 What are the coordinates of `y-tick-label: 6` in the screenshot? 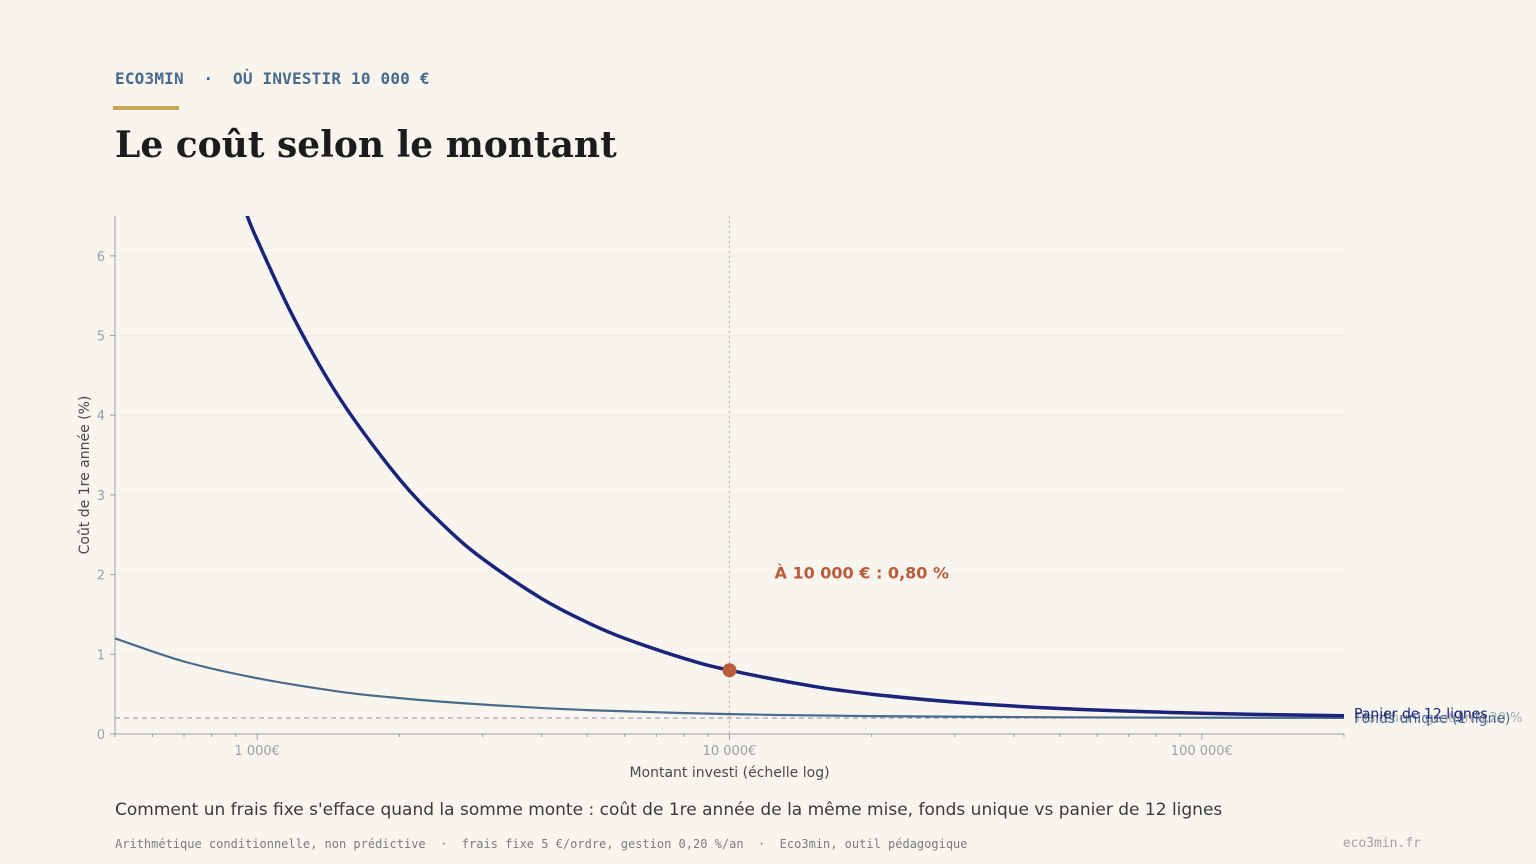 It's located at (101, 257).